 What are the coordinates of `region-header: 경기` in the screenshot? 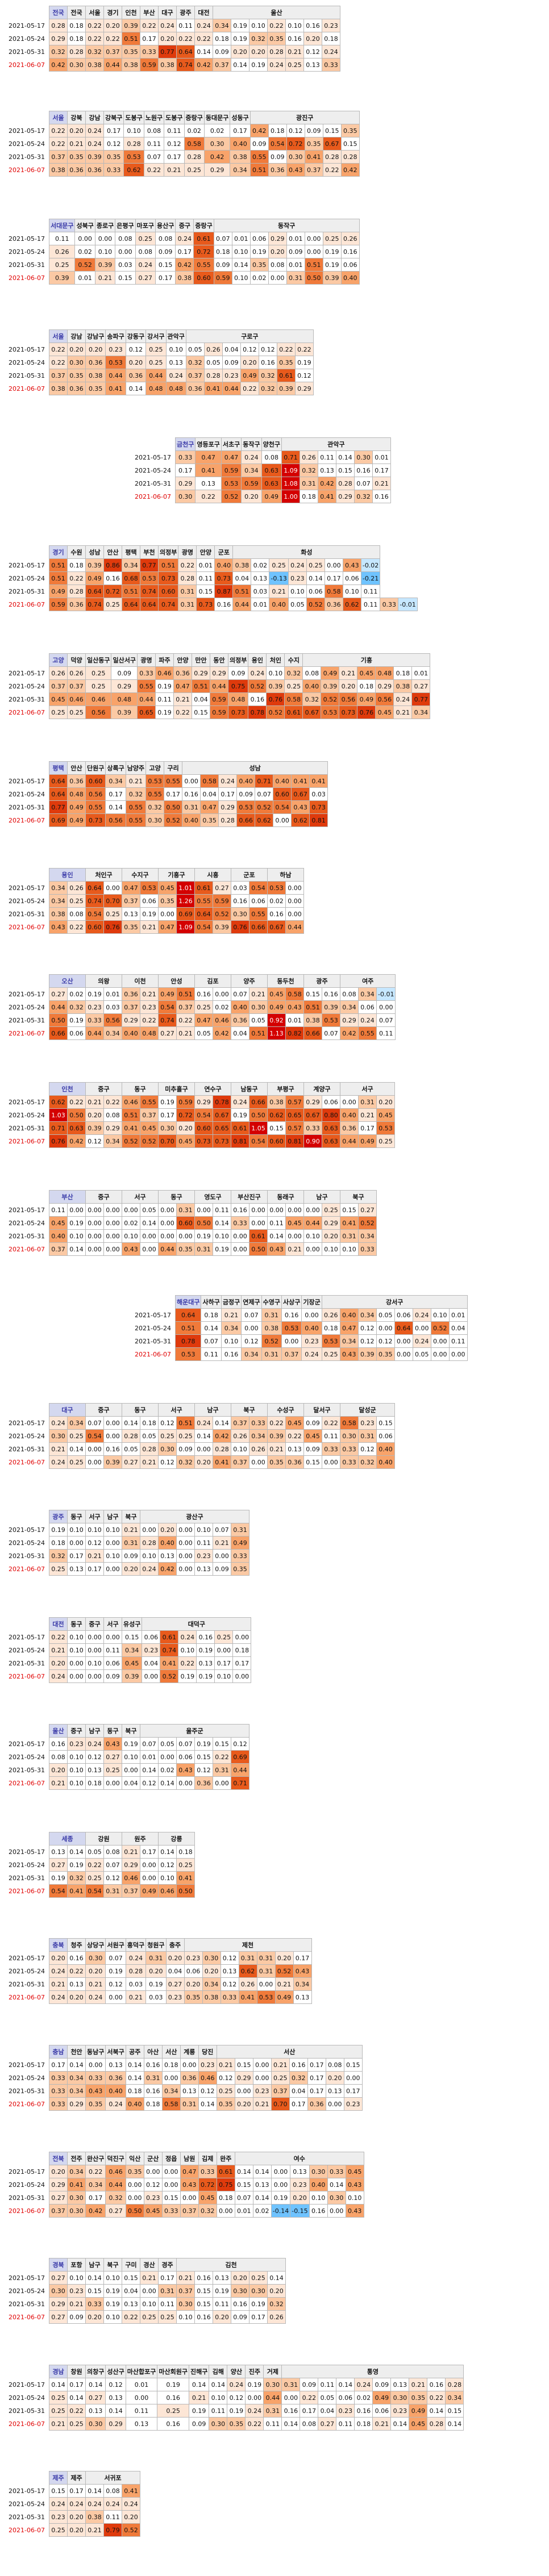 It's located at (112, 12).